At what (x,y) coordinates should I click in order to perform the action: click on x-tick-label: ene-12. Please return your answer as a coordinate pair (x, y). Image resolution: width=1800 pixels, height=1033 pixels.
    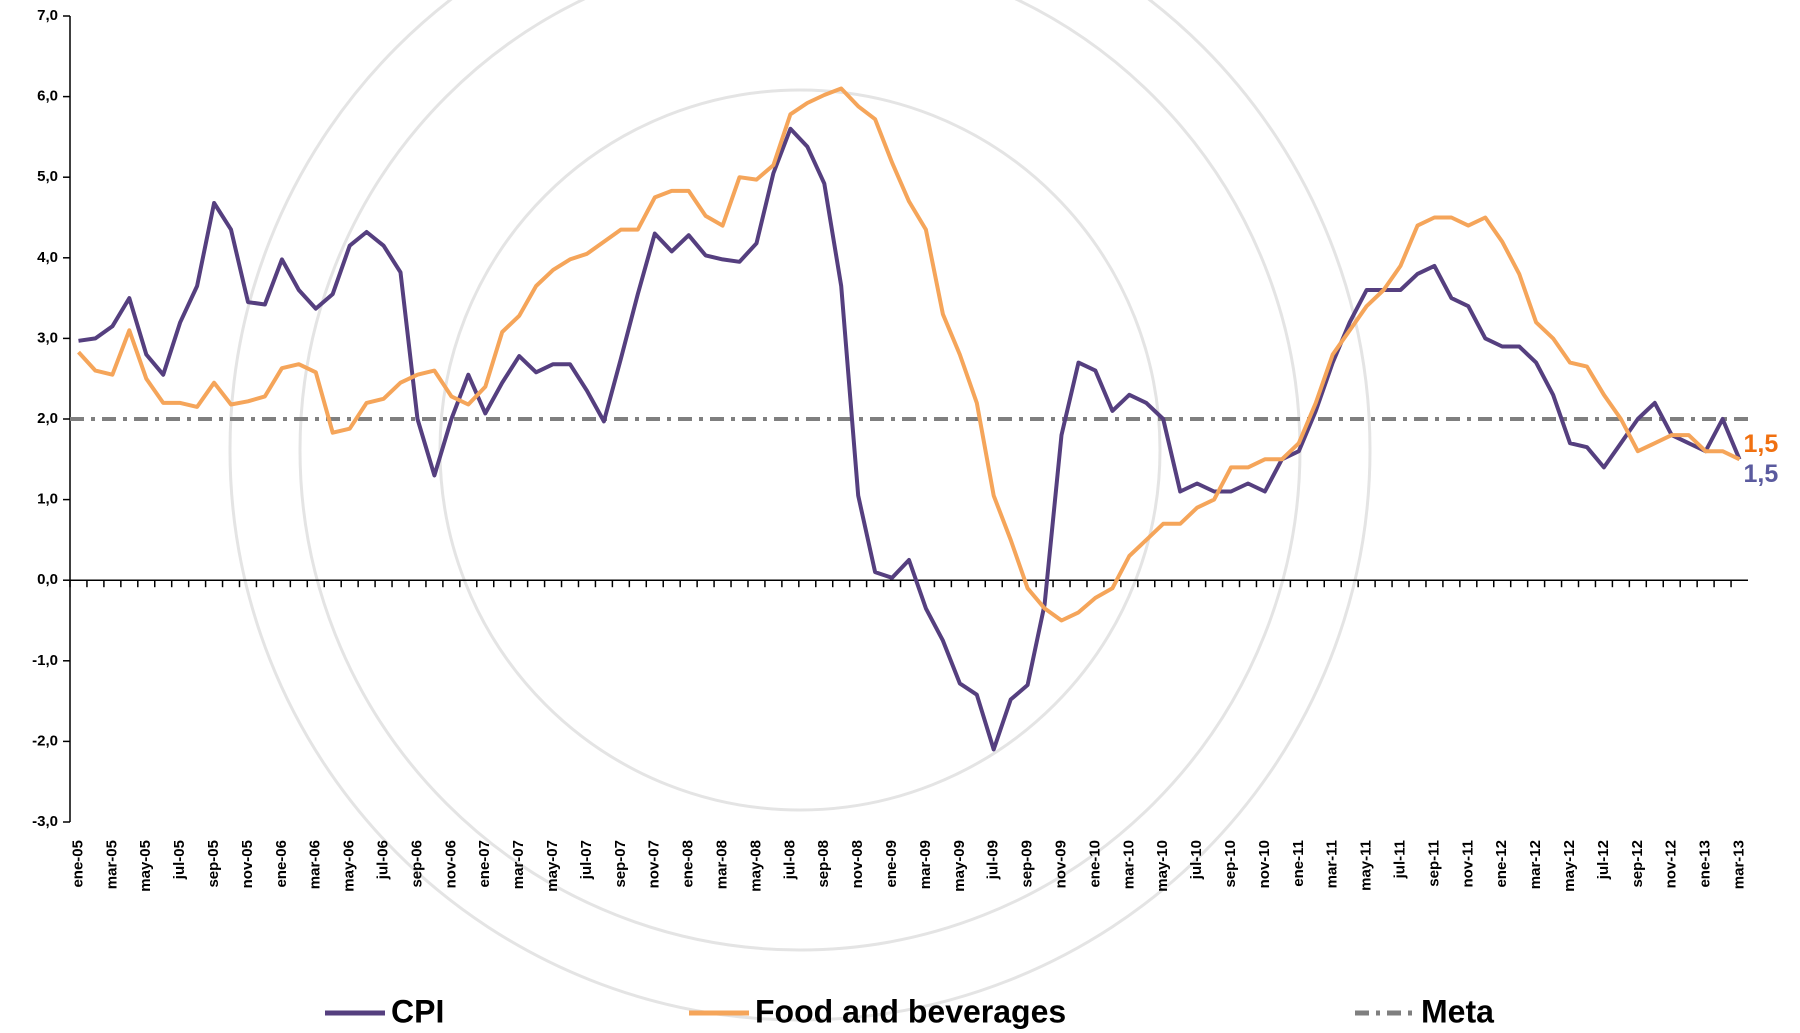
    Looking at the image, I should click on (1501, 864).